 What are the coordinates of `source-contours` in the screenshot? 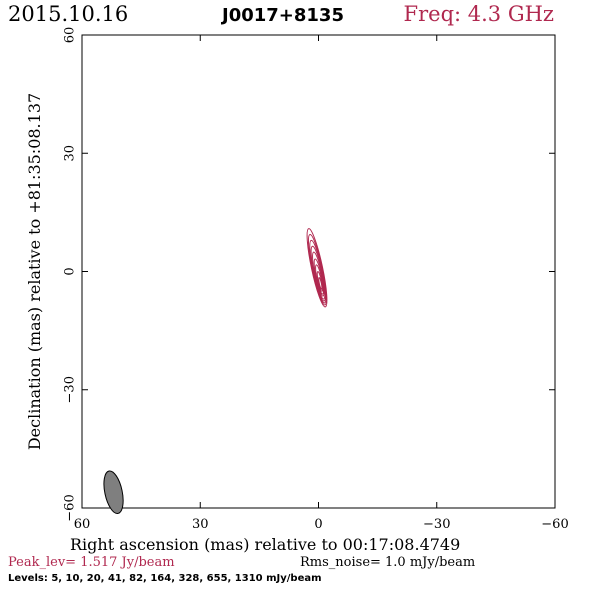 It's located at (317, 268).